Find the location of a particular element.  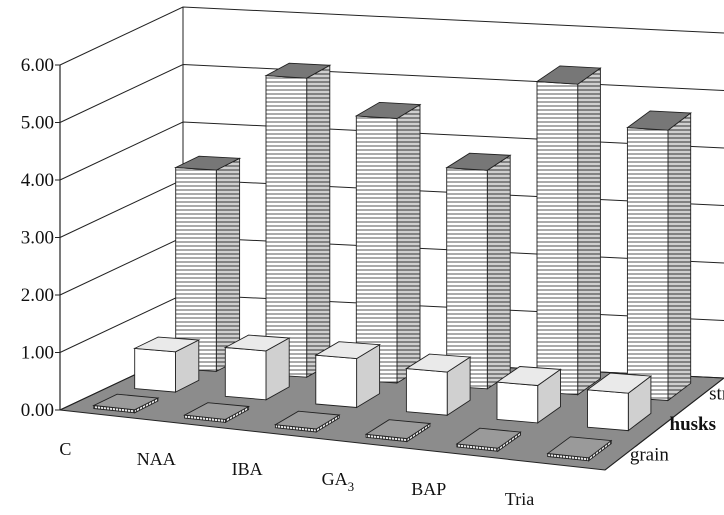

category-label: BAP is located at coordinates (428, 489).